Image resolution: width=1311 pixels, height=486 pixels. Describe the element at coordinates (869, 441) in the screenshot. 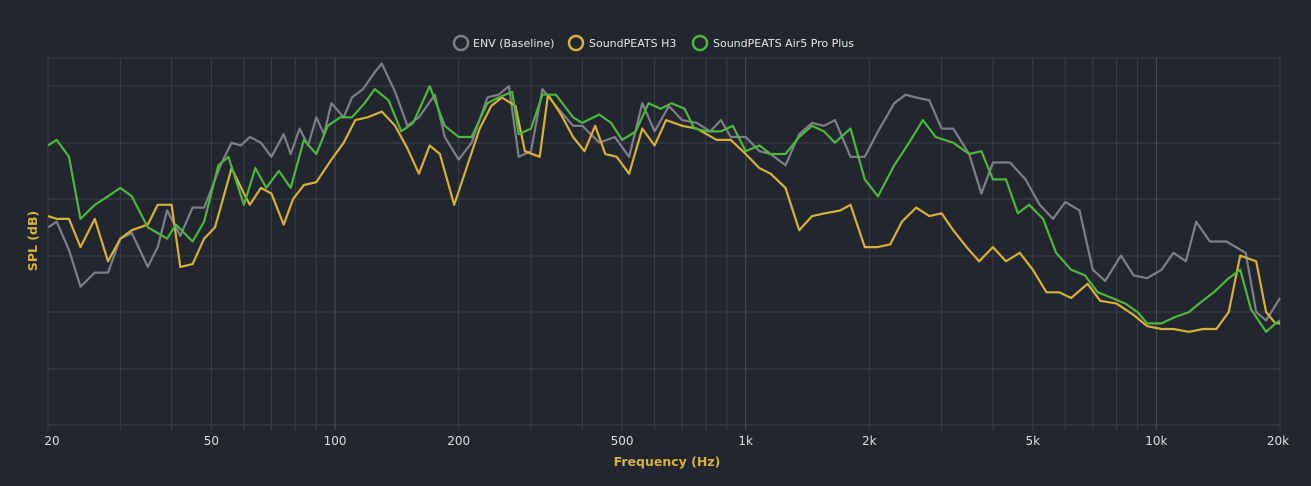

I see `x-tick-label: 2k` at that location.